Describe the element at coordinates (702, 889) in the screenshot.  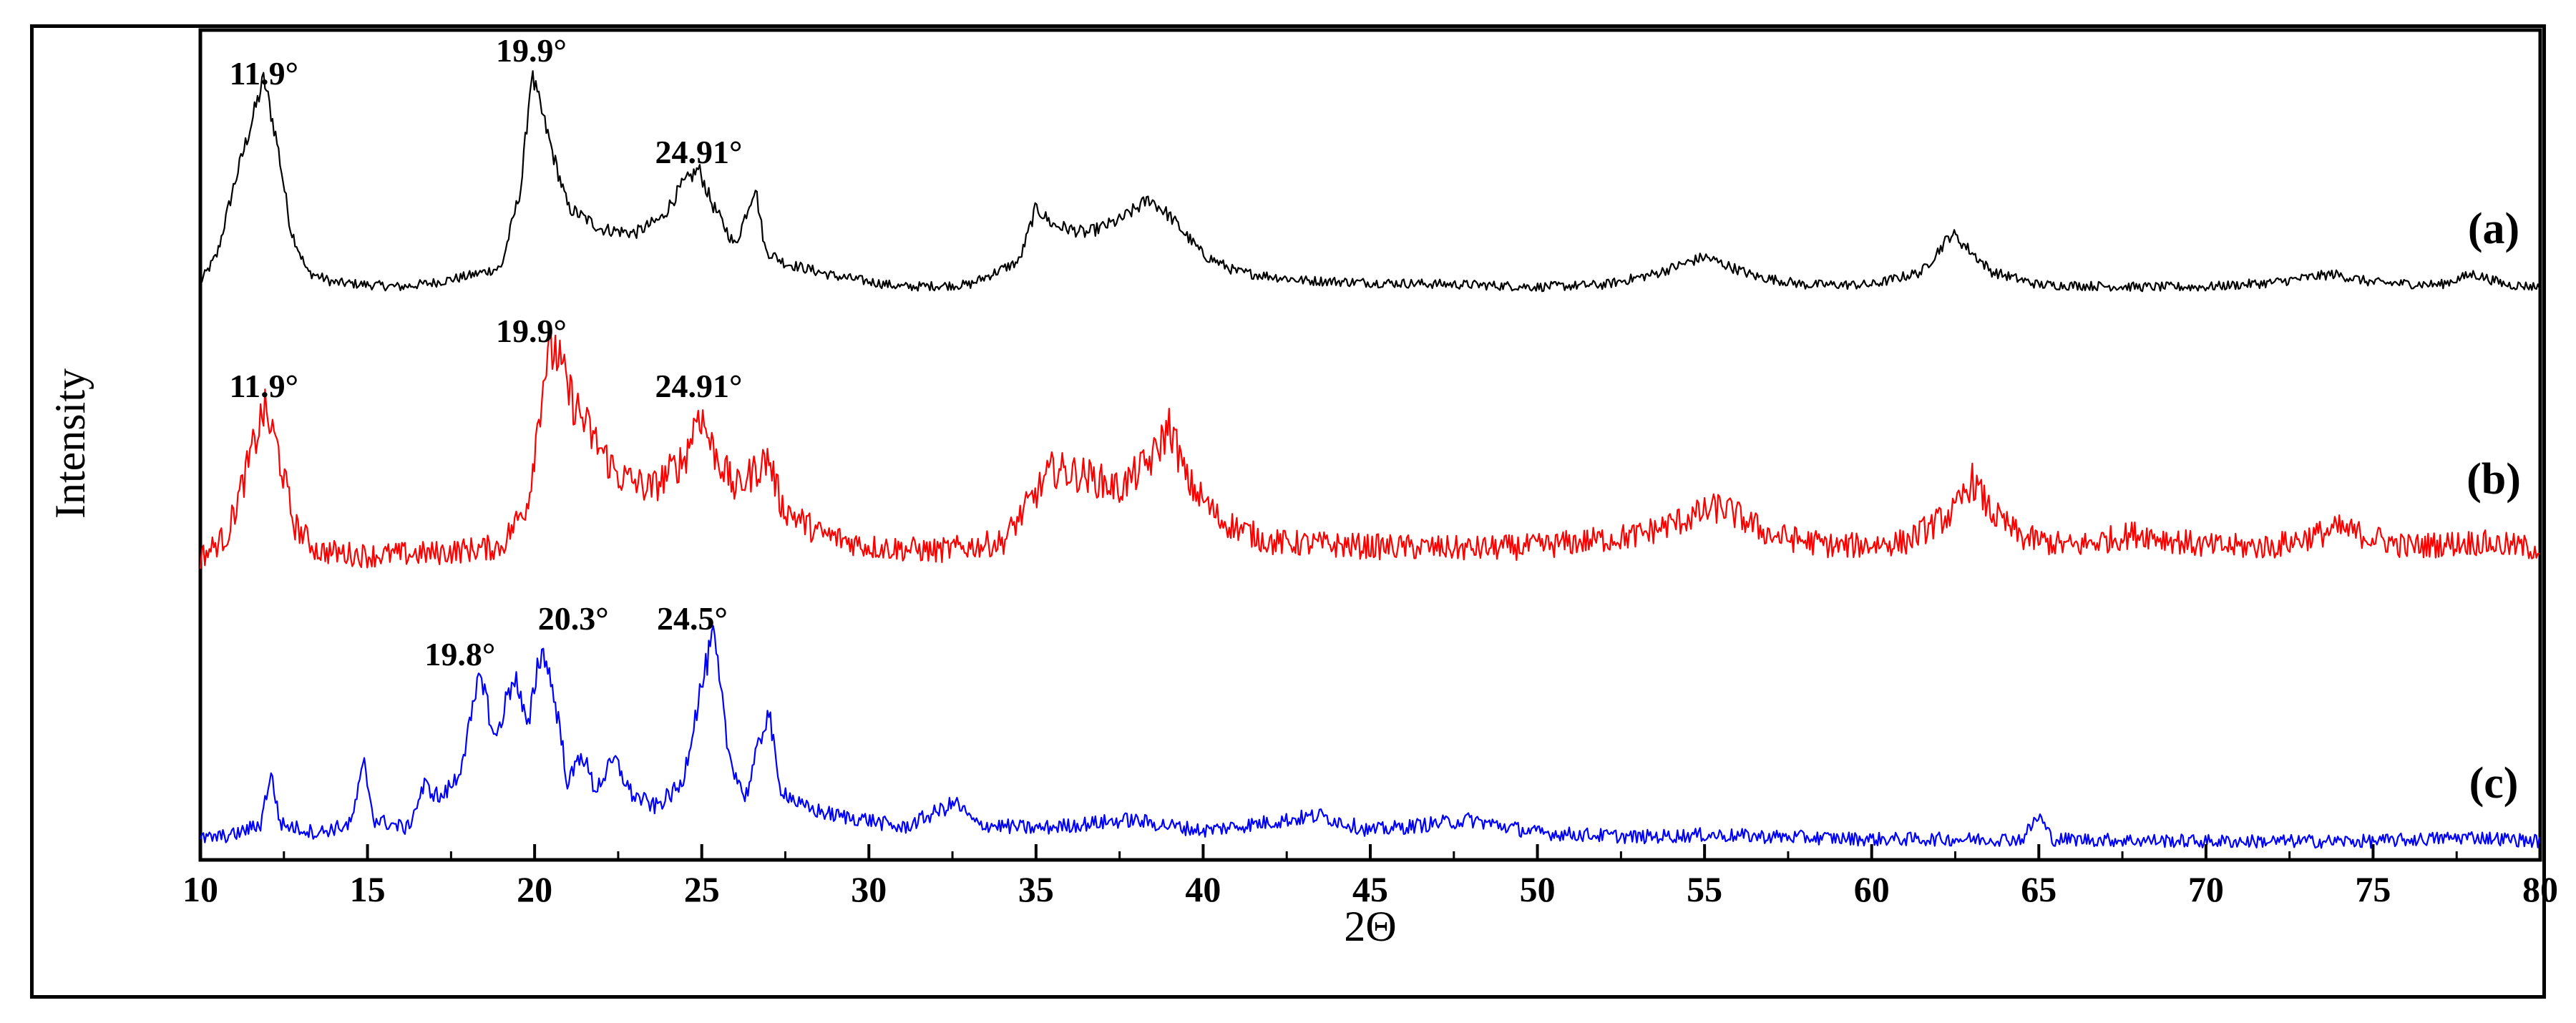
I see `x-tick-label: 25` at that location.